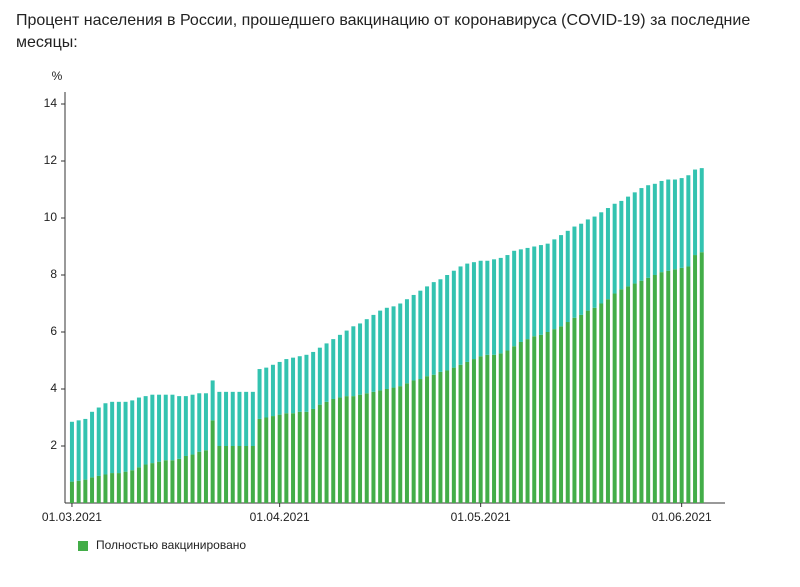  I want to click on y-tick-label: 14, so click(51, 103).